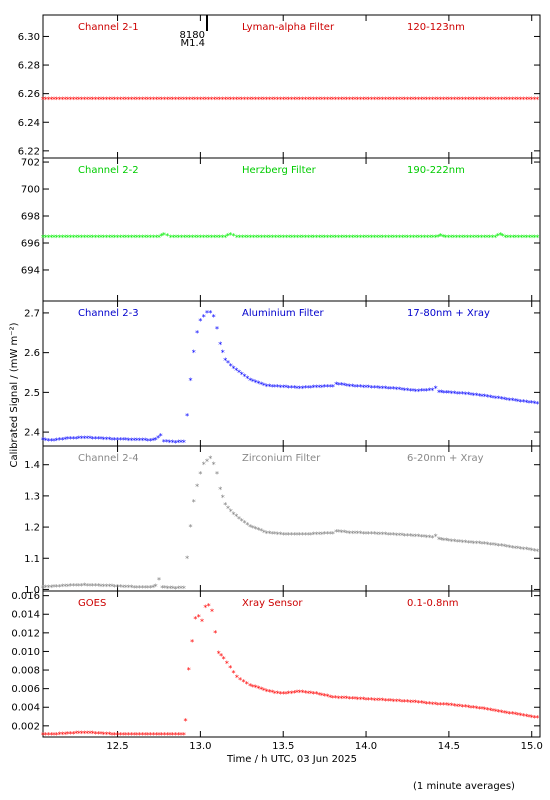  I want to click on x-tick-label: 13.5, so click(283, 746).